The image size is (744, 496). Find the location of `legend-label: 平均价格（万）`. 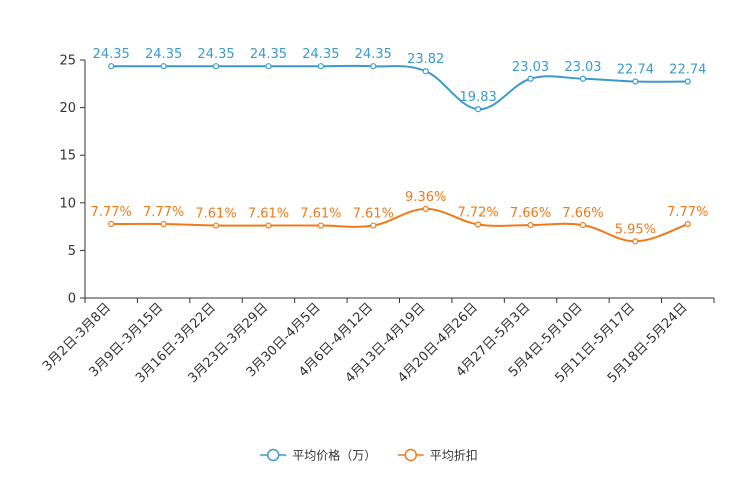

legend-label: 平均价格（万） is located at coordinates (334, 455).